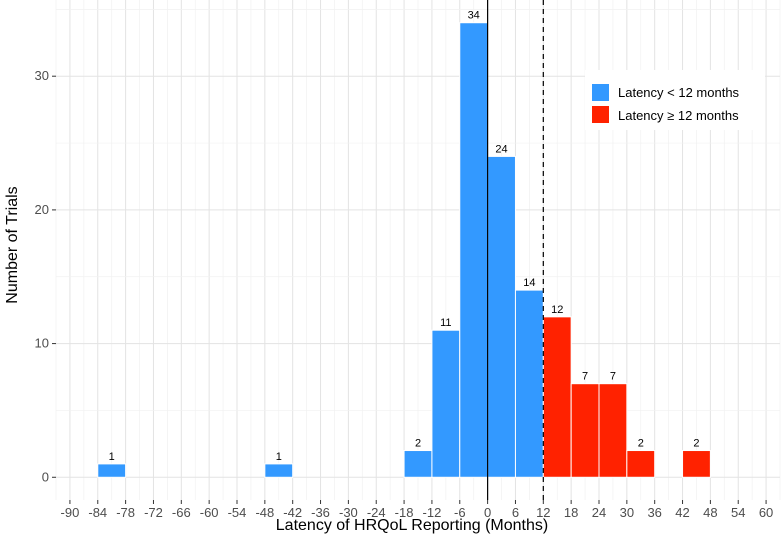 This screenshot has height=542, width=782. I want to click on x-tick-label: -66, so click(181, 512).